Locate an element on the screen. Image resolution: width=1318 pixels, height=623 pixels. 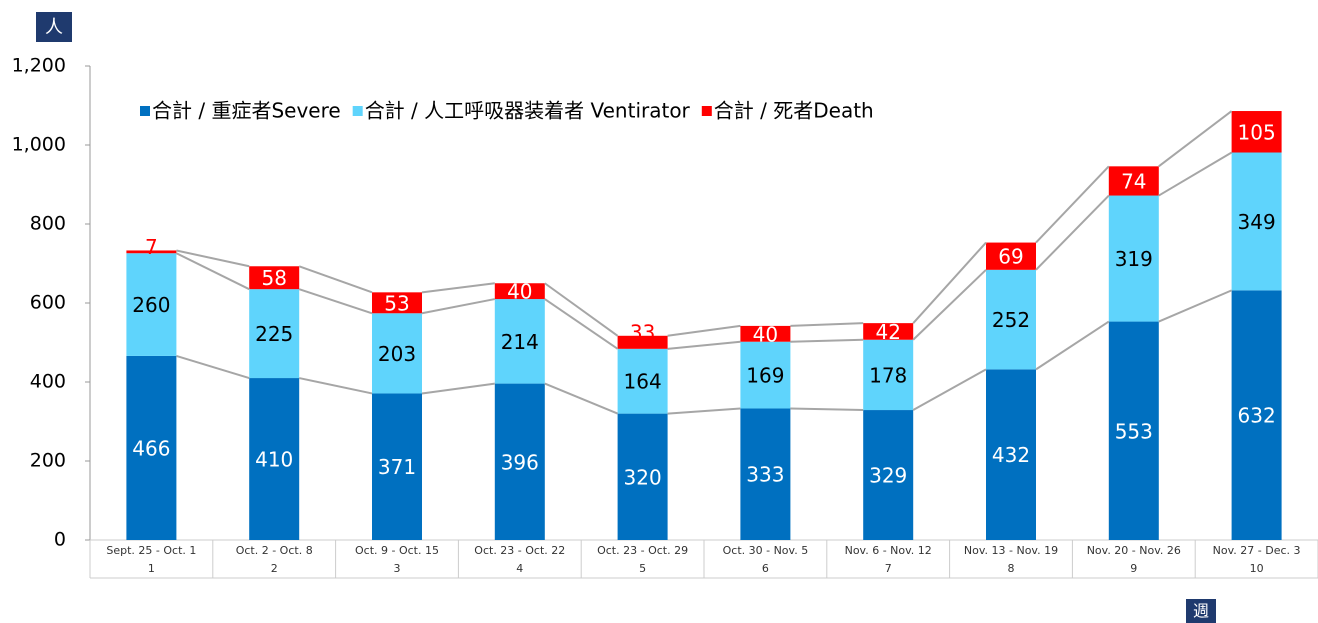
legend-label: 合計 / 死者Death is located at coordinates (794, 111).